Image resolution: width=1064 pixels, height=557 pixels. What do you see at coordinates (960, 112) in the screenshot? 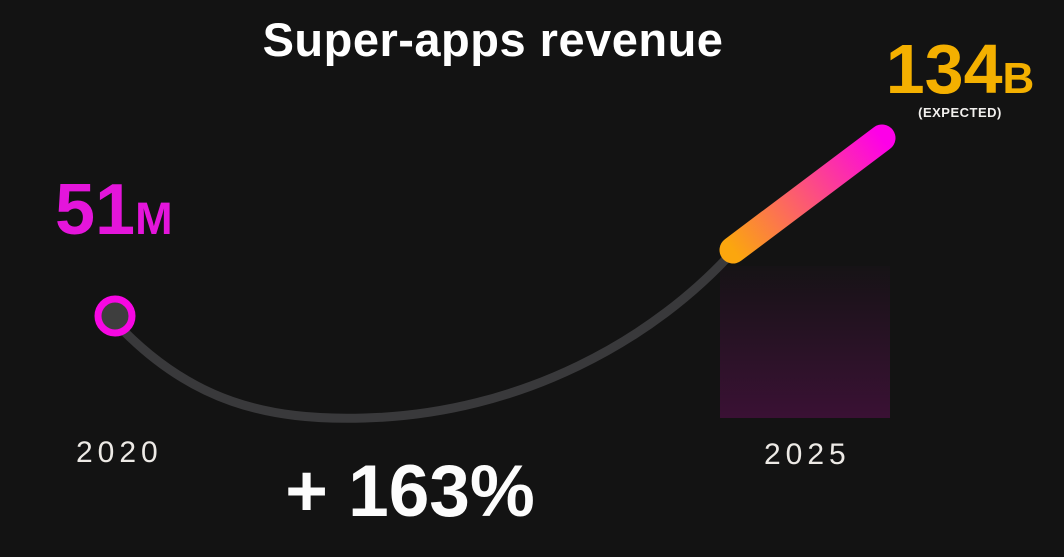
I see `expected-note: (EXPECTED)` at bounding box center [960, 112].